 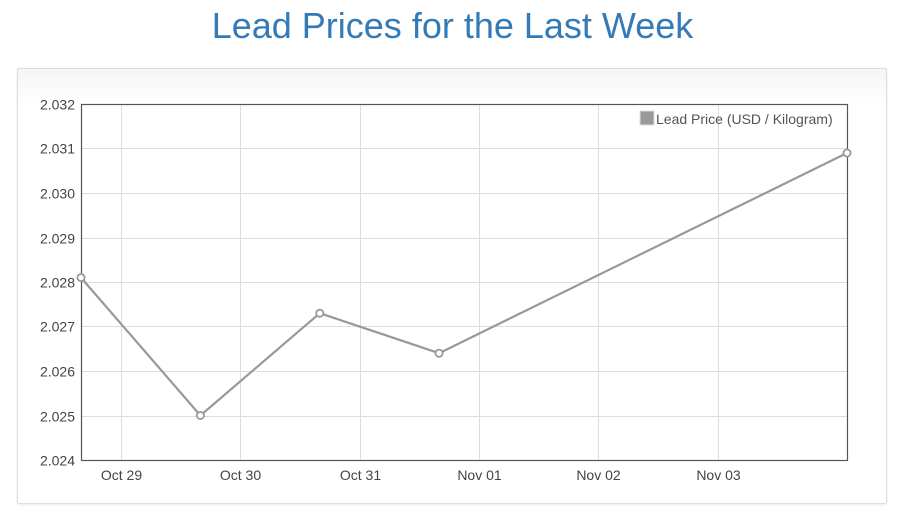 I want to click on x-tick-label: Oct 29, so click(x=121, y=475).